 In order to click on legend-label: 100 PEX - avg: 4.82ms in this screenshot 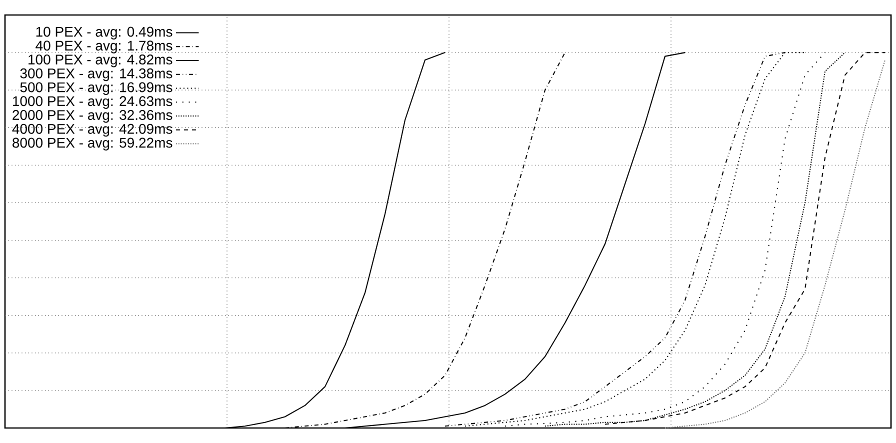, I will do `click(100, 61)`.